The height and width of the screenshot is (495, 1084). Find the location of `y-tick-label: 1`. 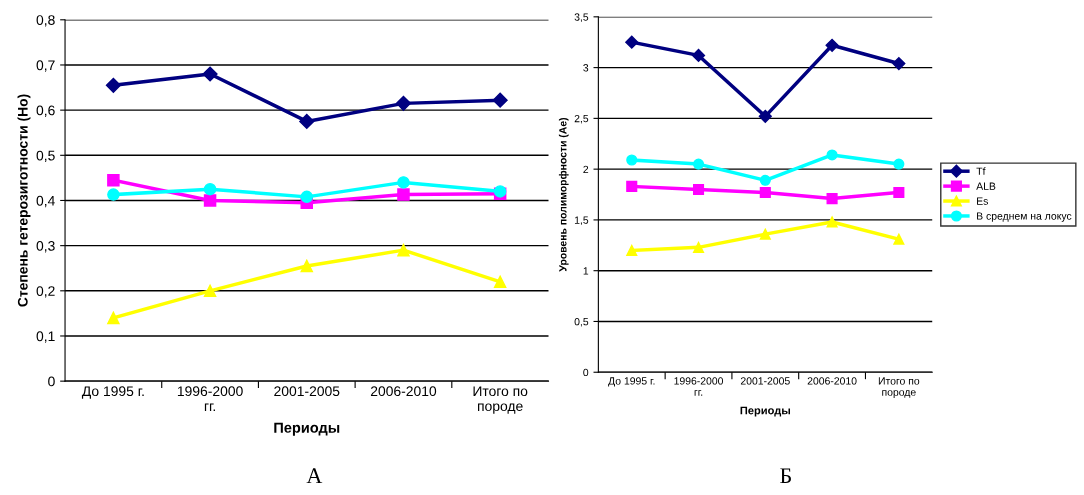

y-tick-label: 1 is located at coordinates (586, 271).